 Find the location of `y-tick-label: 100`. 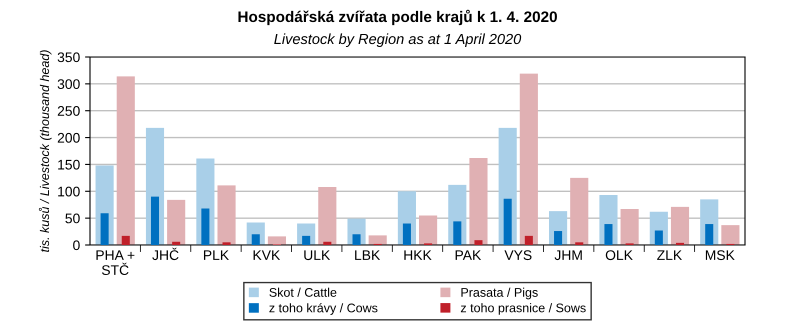

y-tick-label: 100 is located at coordinates (69, 191).